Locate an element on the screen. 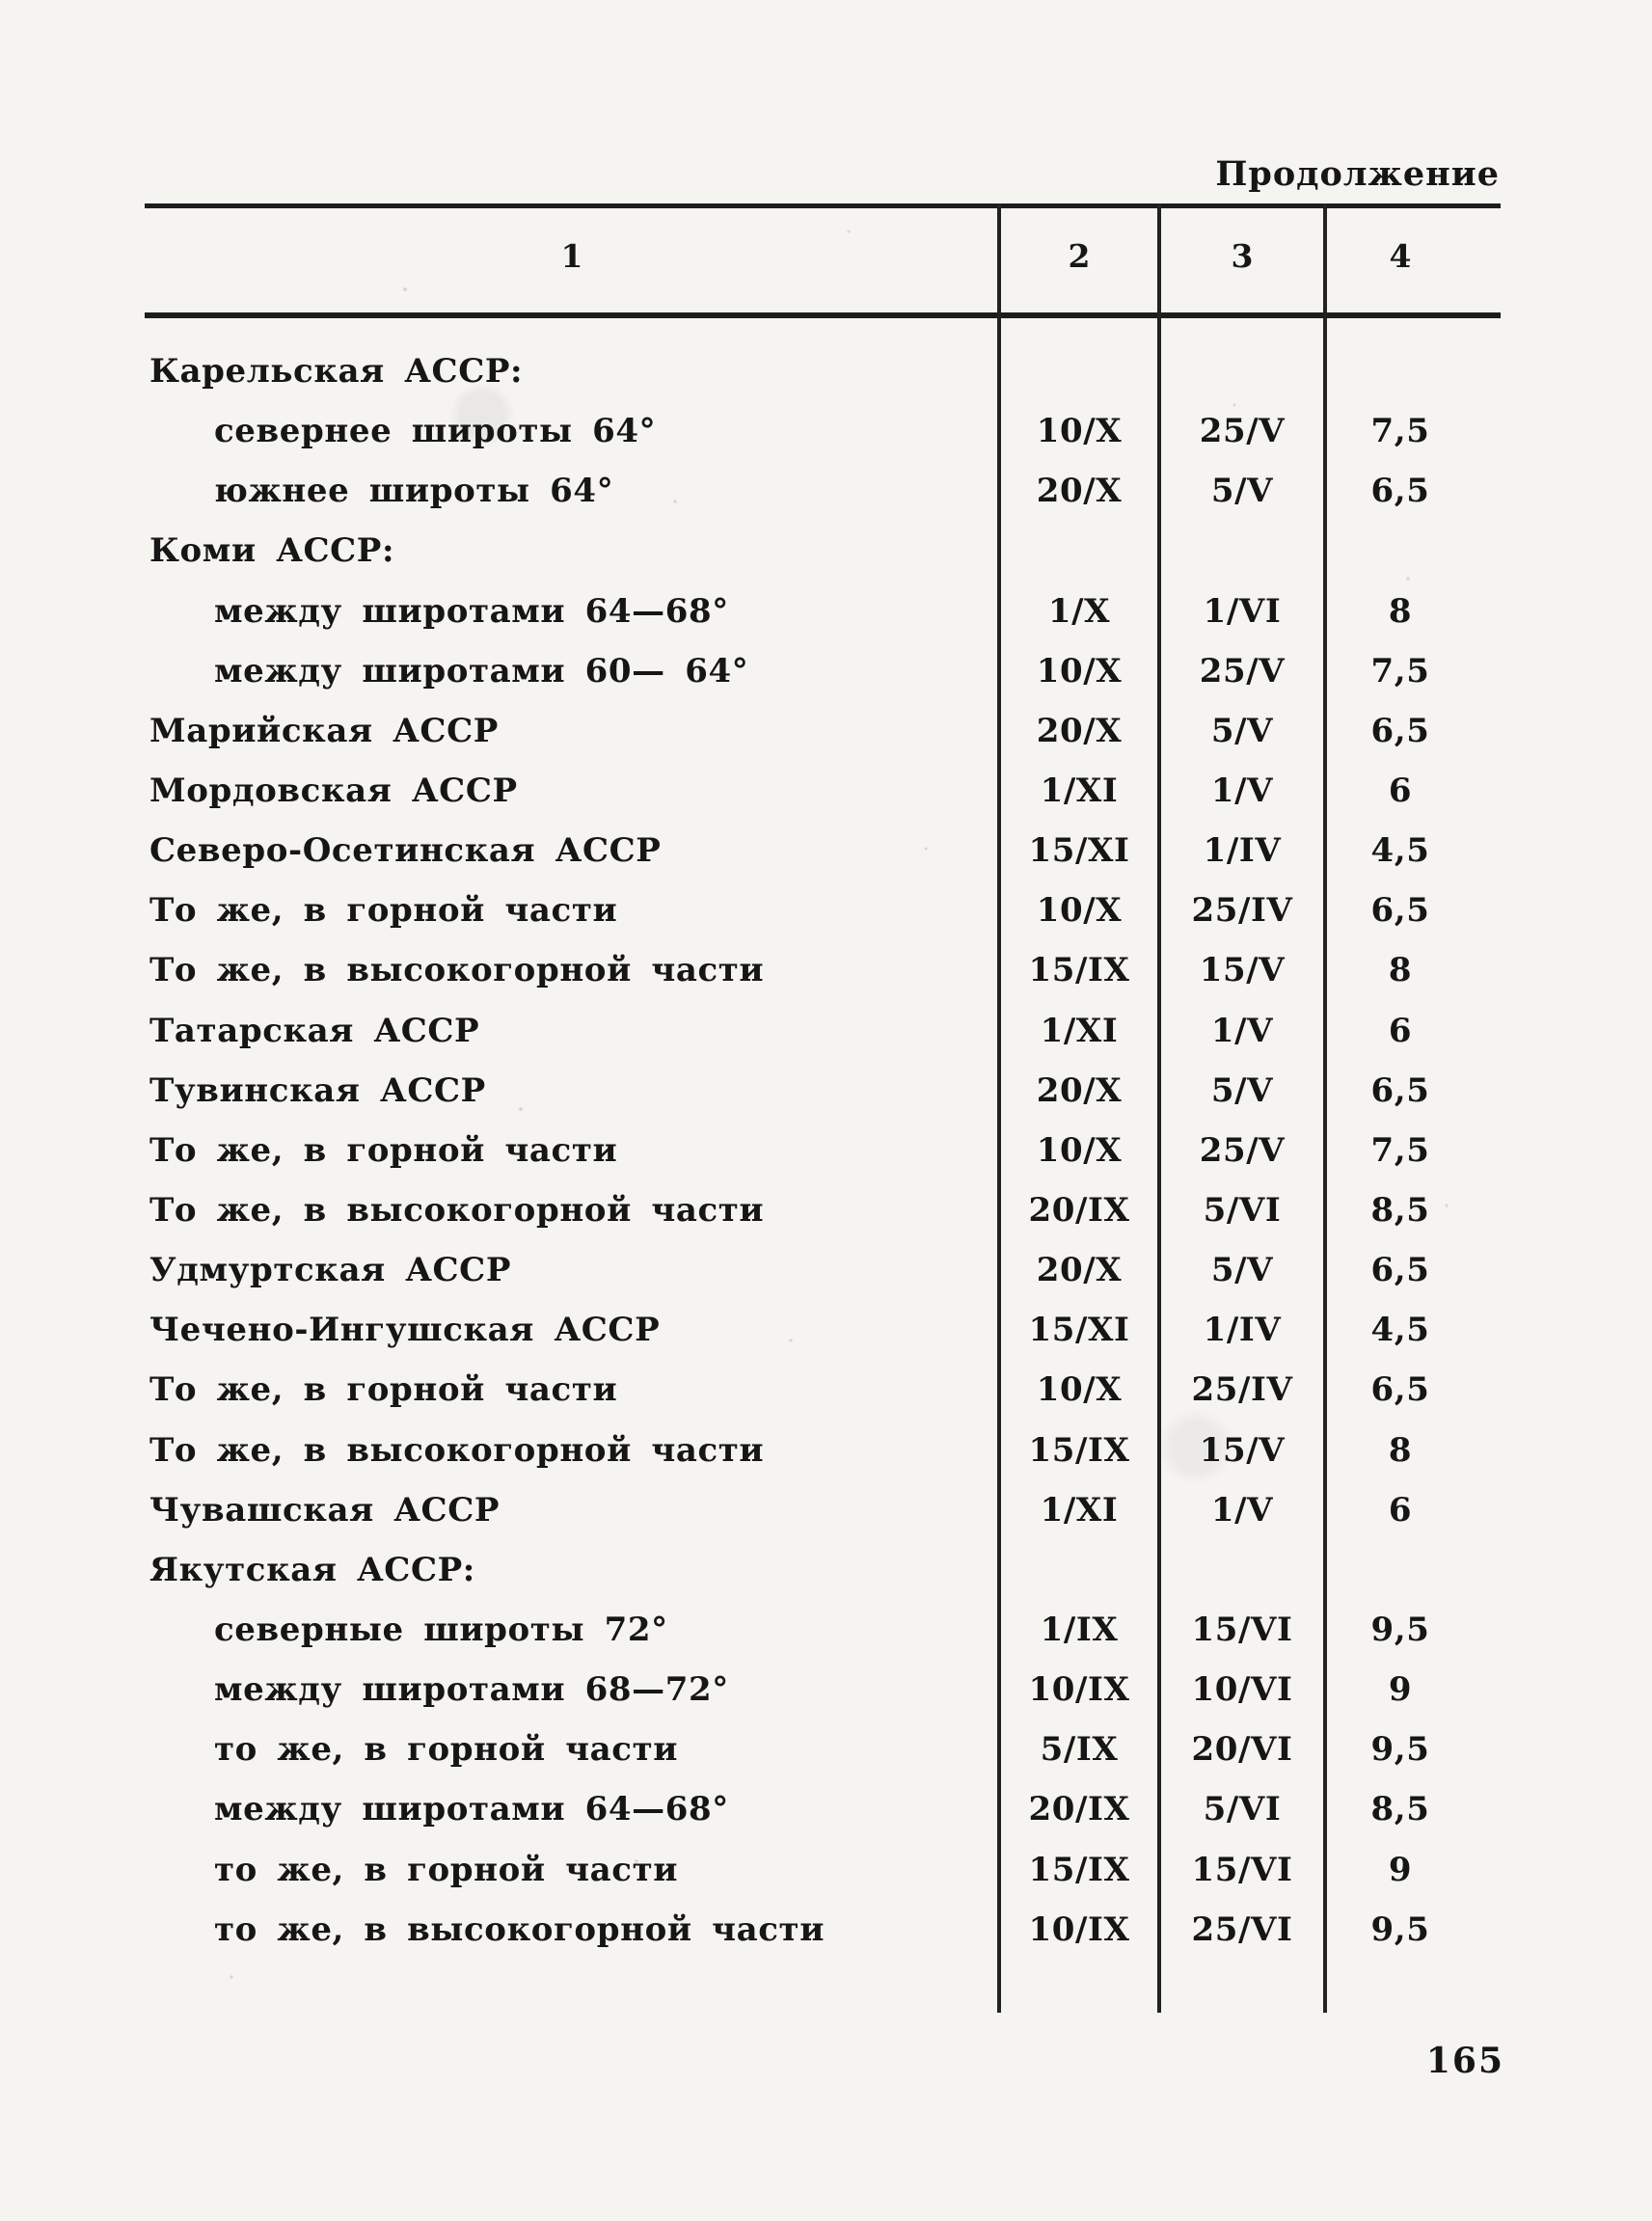 The height and width of the screenshot is (2221, 1652). table-row: между широтами 60— 64° 10/X 25/V 7,5 is located at coordinates (810, 671).